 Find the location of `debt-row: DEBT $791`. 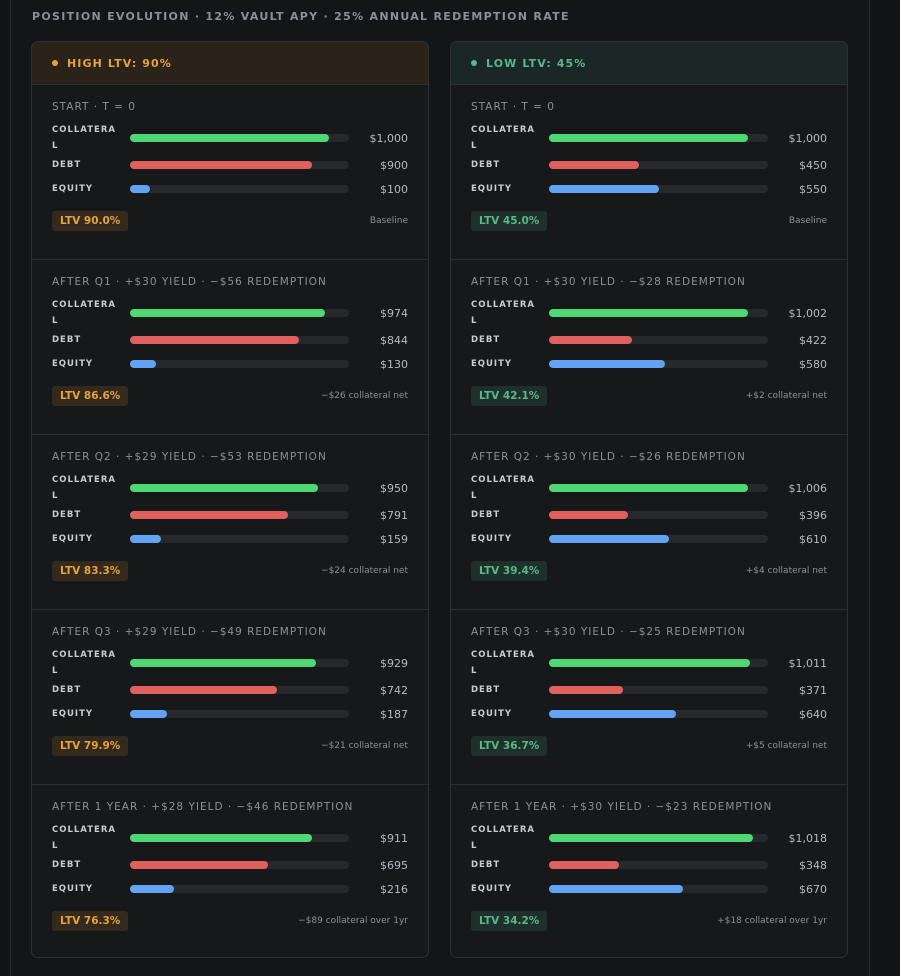

debt-row: DEBT $791 is located at coordinates (230, 515).